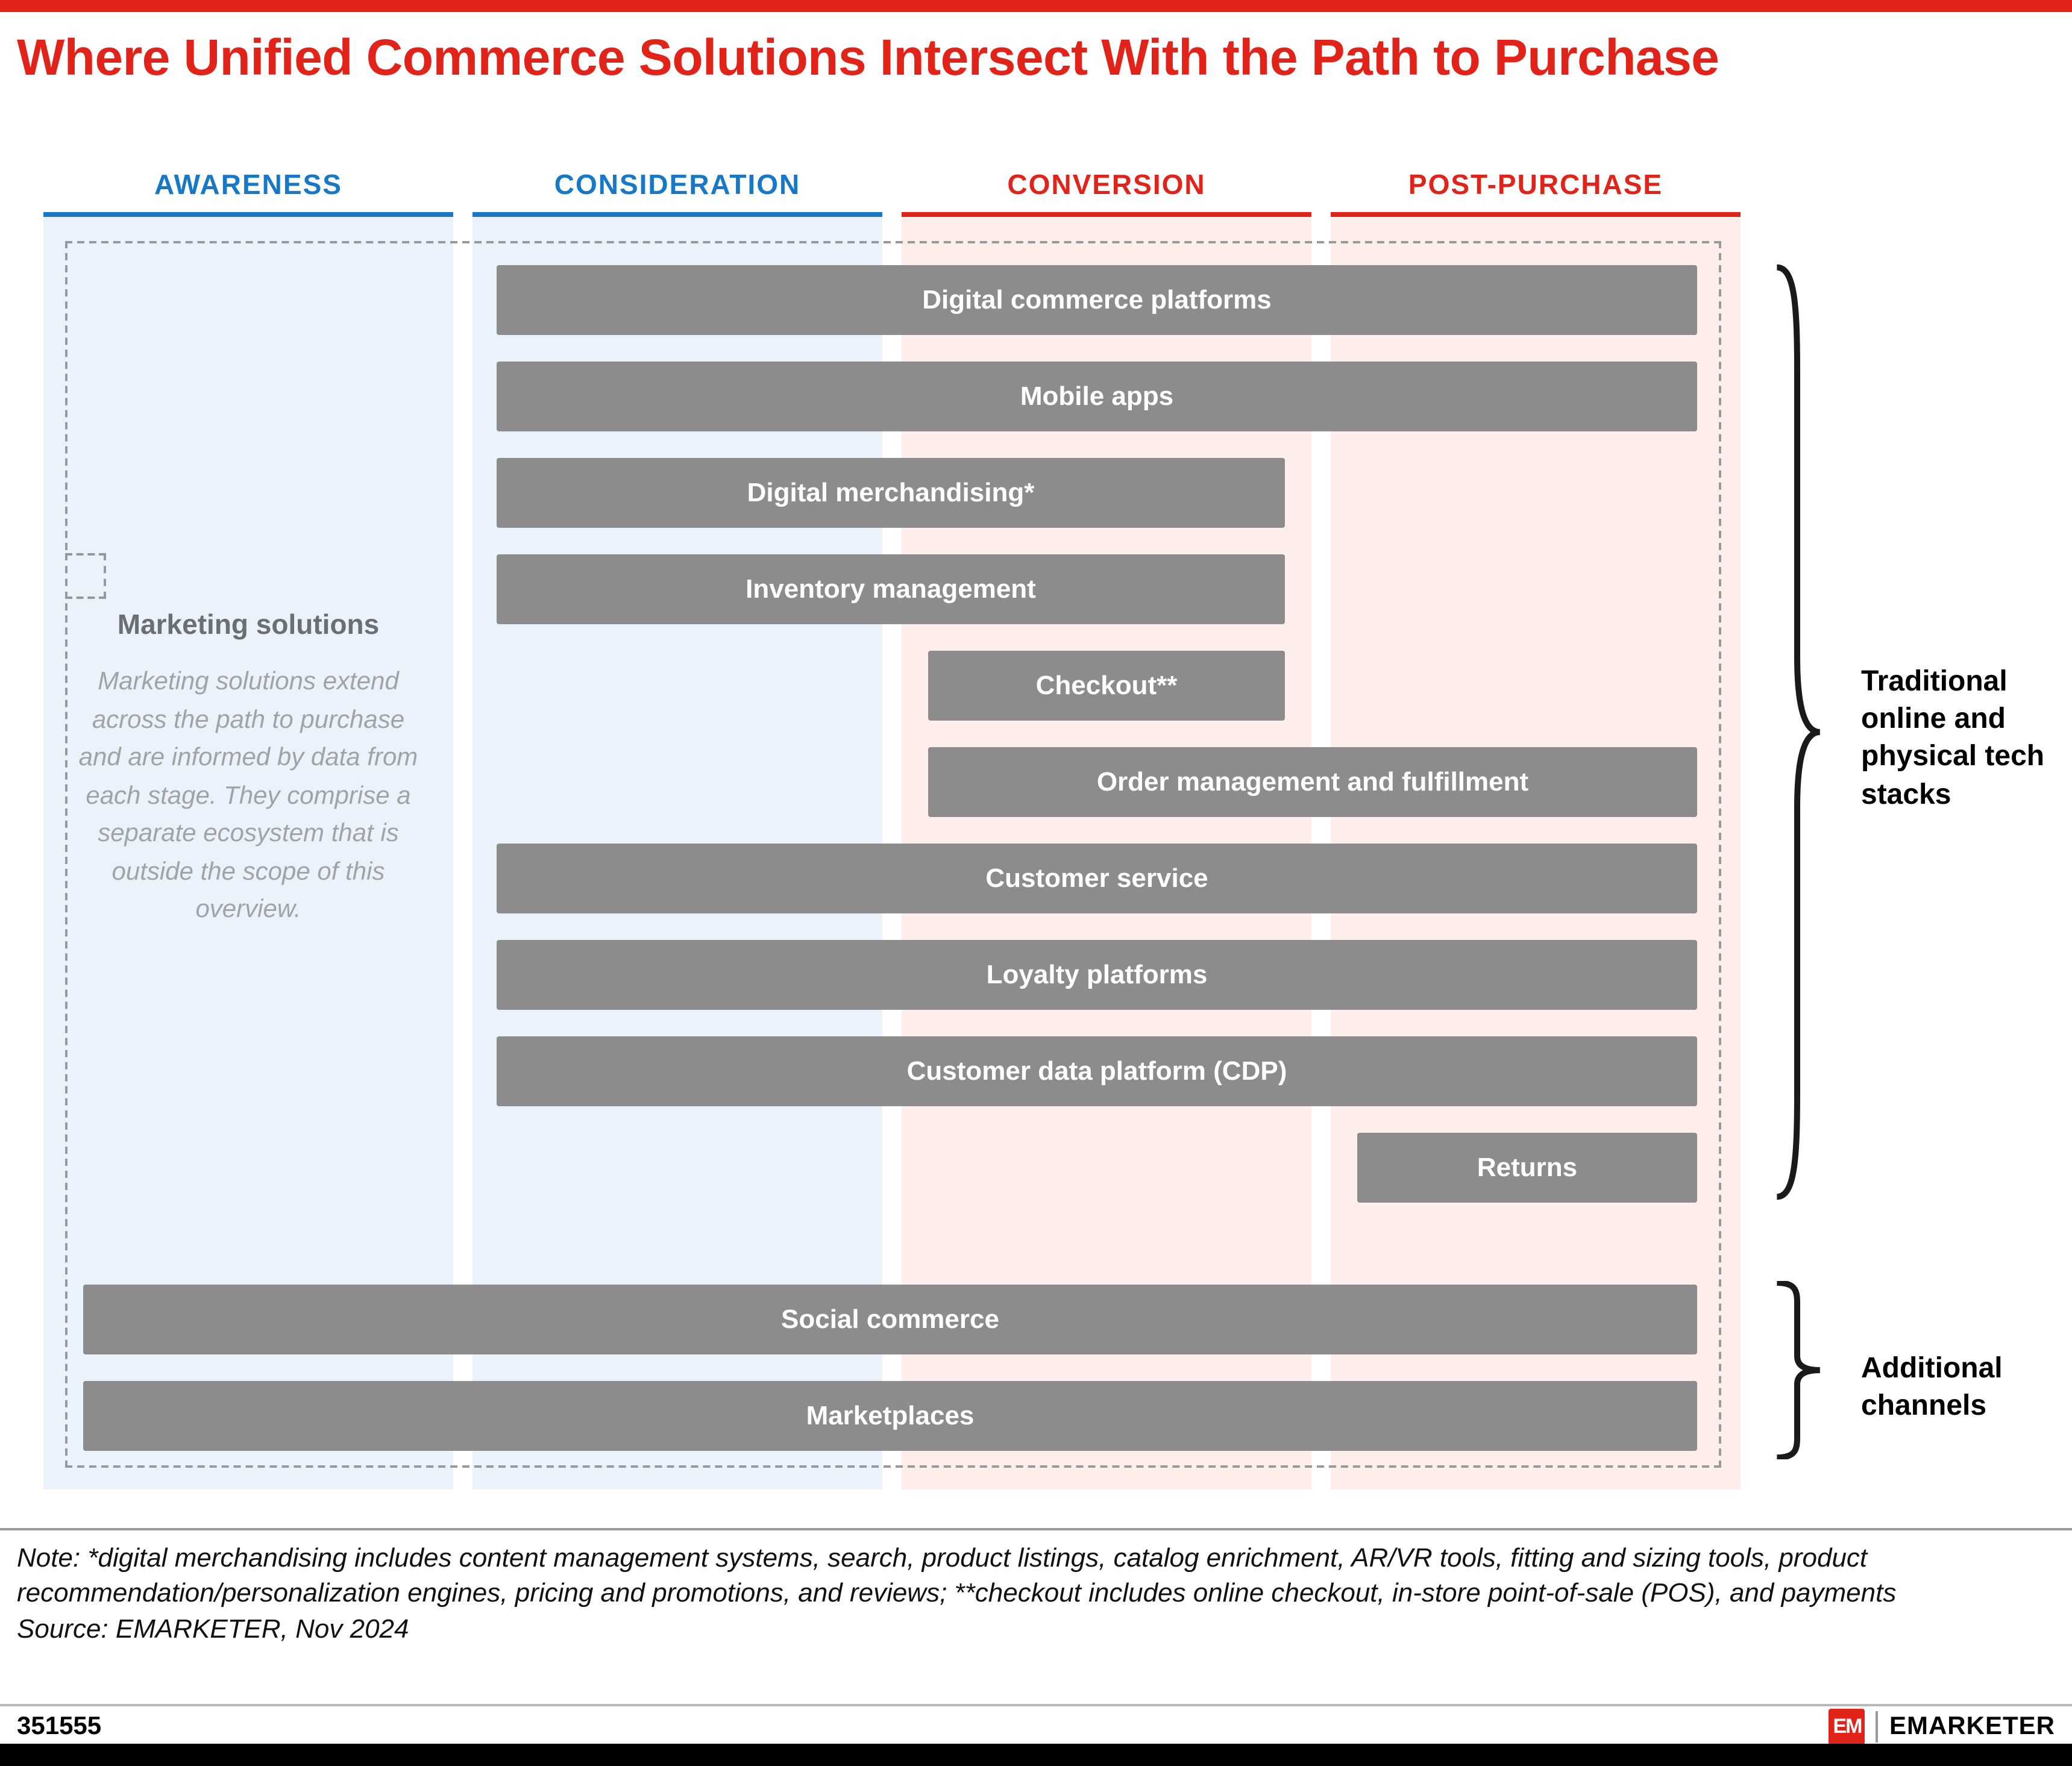  Describe the element at coordinates (1036, 1755) in the screenshot. I see `bottom-accent-bar` at that location.